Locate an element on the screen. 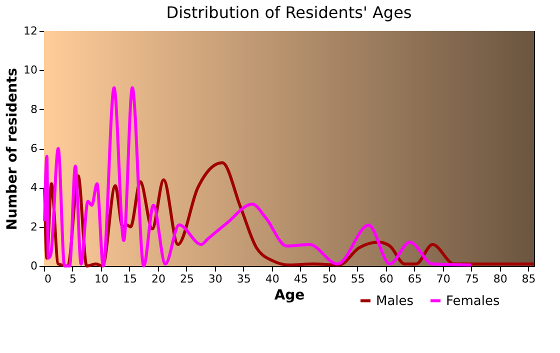 The height and width of the screenshot is (353, 560). x-tick-label: 40 is located at coordinates (272, 279).